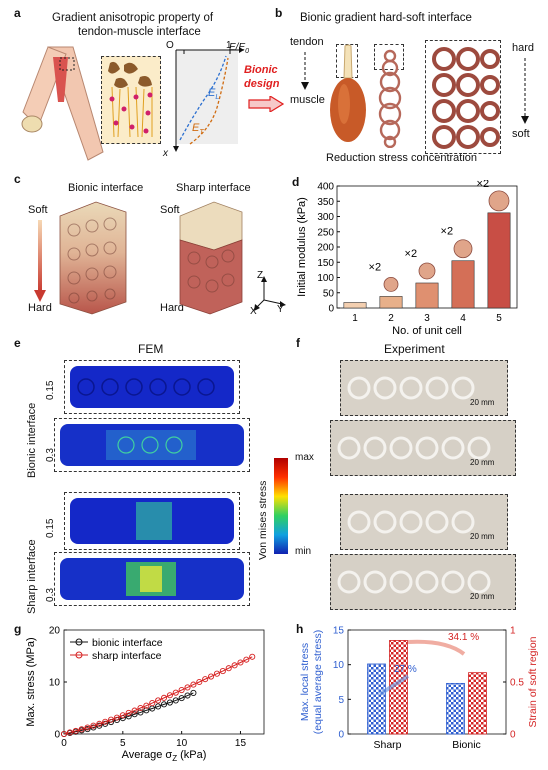 This screenshot has height=770, width=548. I want to click on panel-b-letter: b, so click(279, 13).